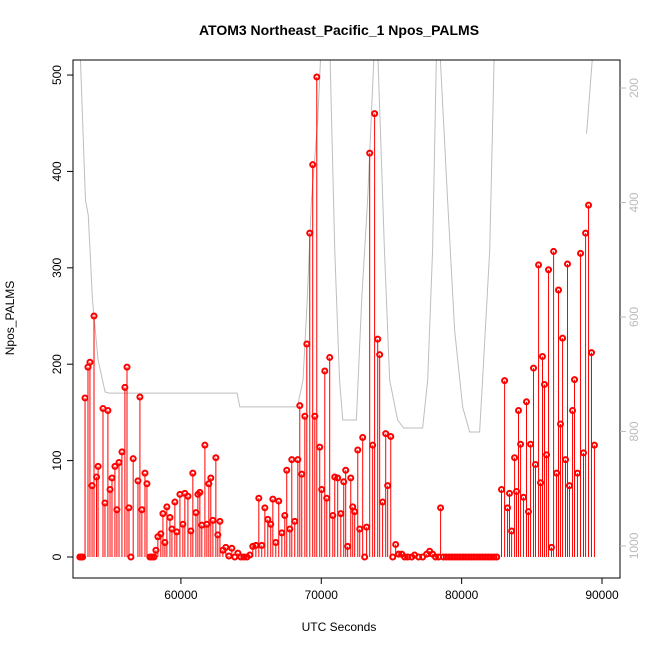 The image size is (650, 650). I want to click on x-tick-label: 70000, so click(322, 595).